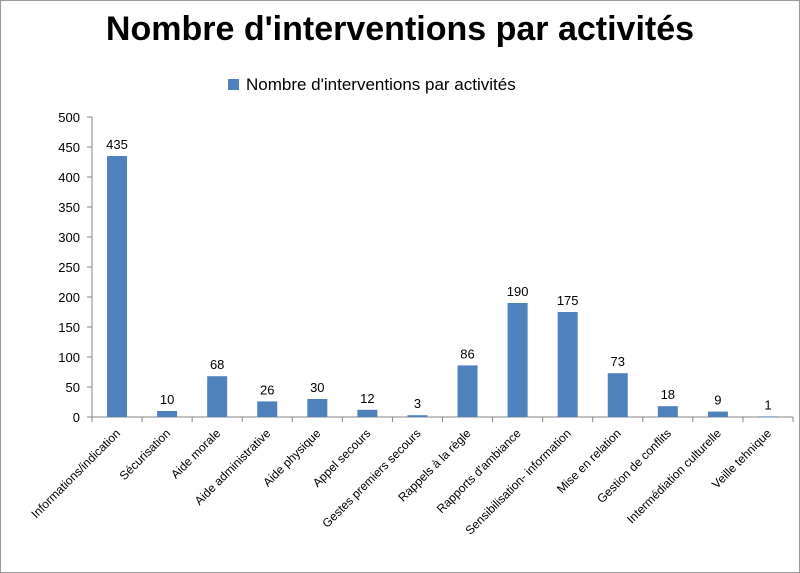 This screenshot has width=800, height=573. I want to click on category-label: Rapports d'ambiance, so click(479, 471).